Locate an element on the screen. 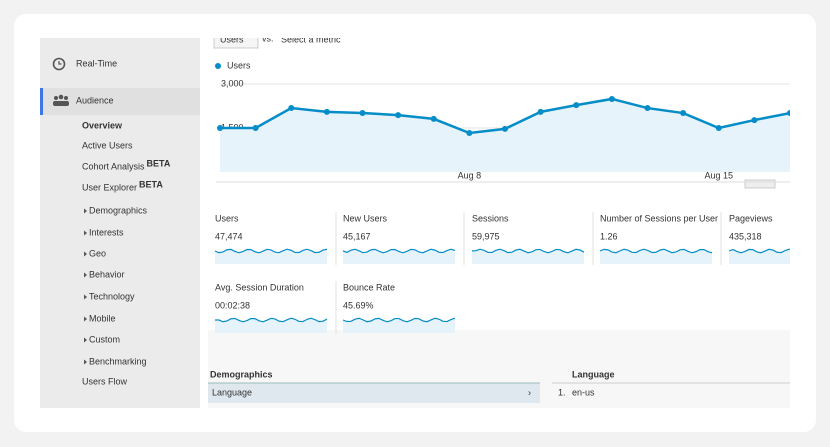  metric-dropdown is located at coordinates (236, 39).